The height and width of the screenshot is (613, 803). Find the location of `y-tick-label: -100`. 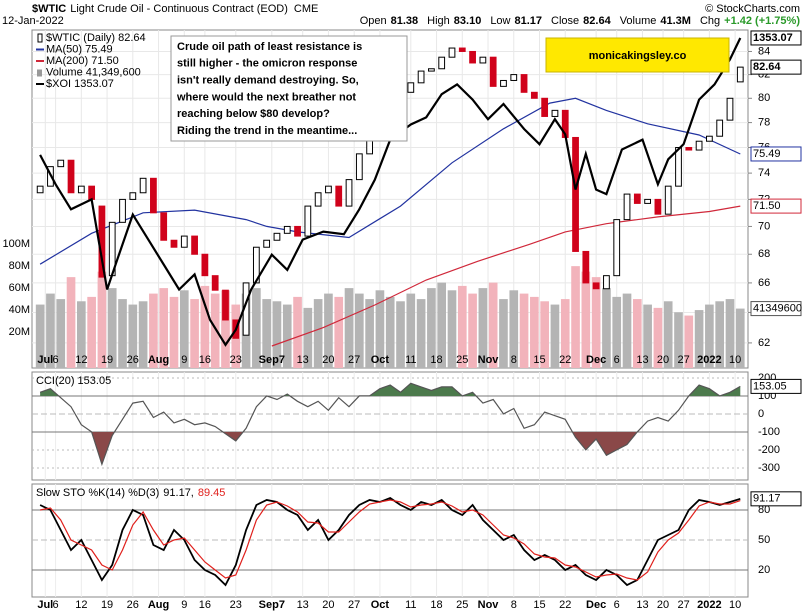

y-tick-label: -100 is located at coordinates (769, 432).